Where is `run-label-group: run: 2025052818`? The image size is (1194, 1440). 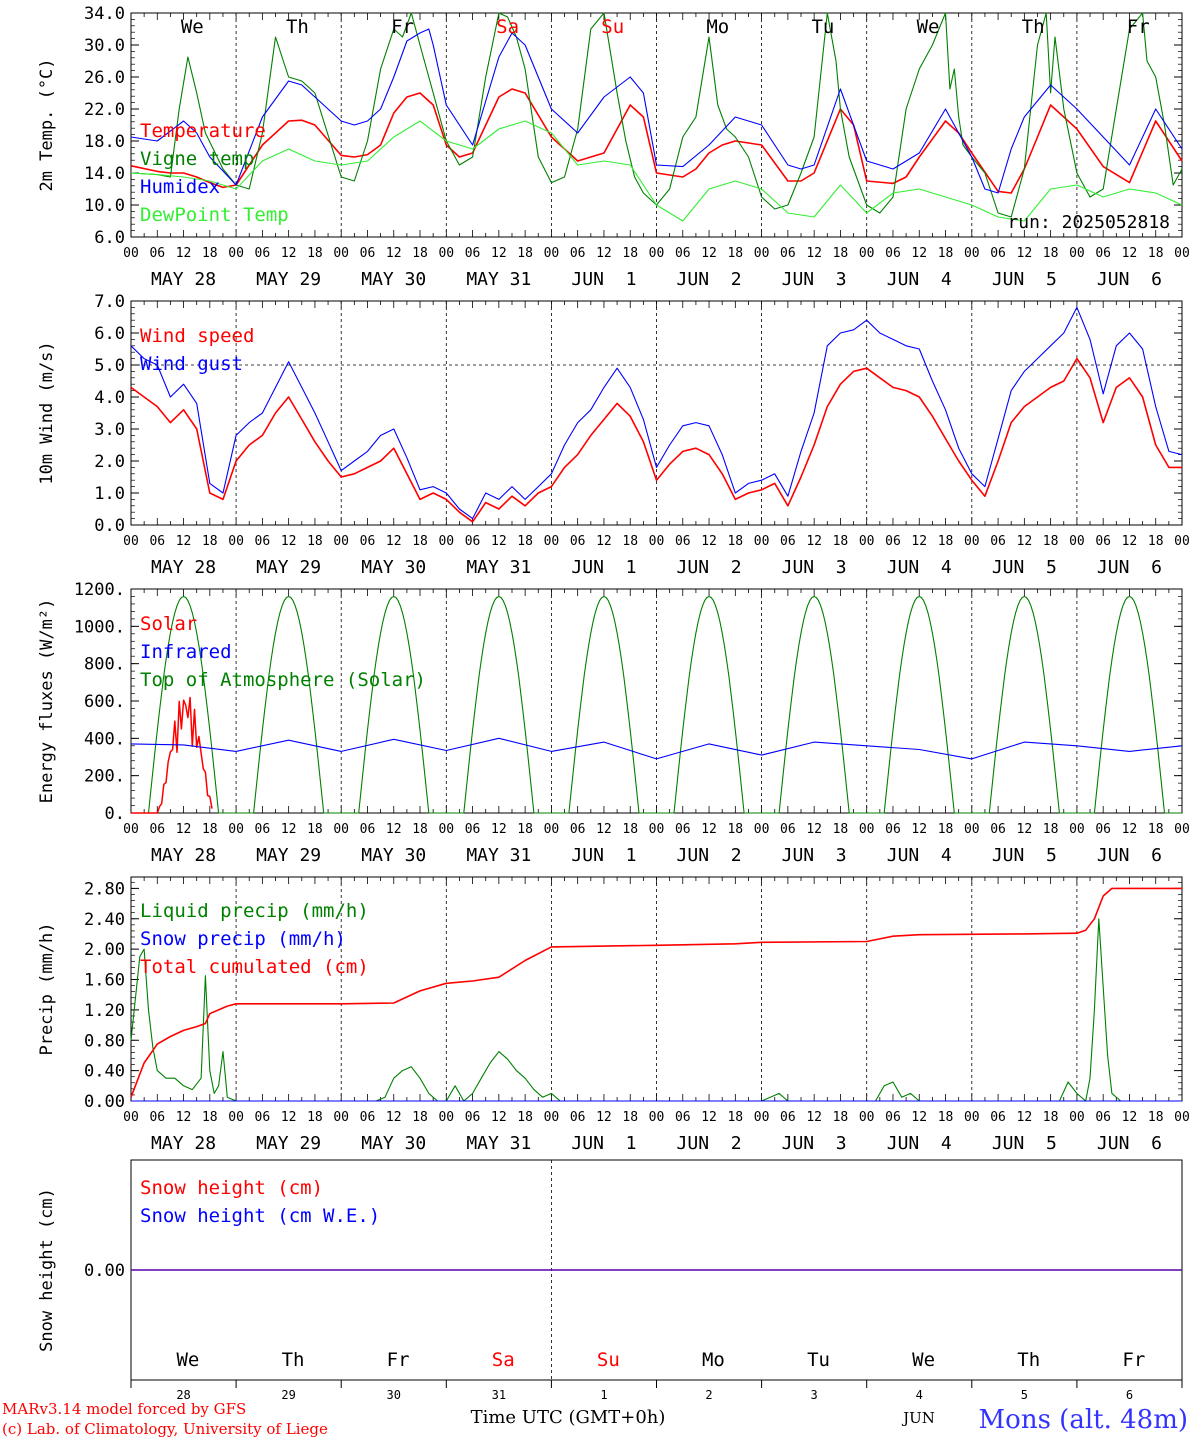
run-label-group: run: 2025052818 is located at coordinates (1088, 222).